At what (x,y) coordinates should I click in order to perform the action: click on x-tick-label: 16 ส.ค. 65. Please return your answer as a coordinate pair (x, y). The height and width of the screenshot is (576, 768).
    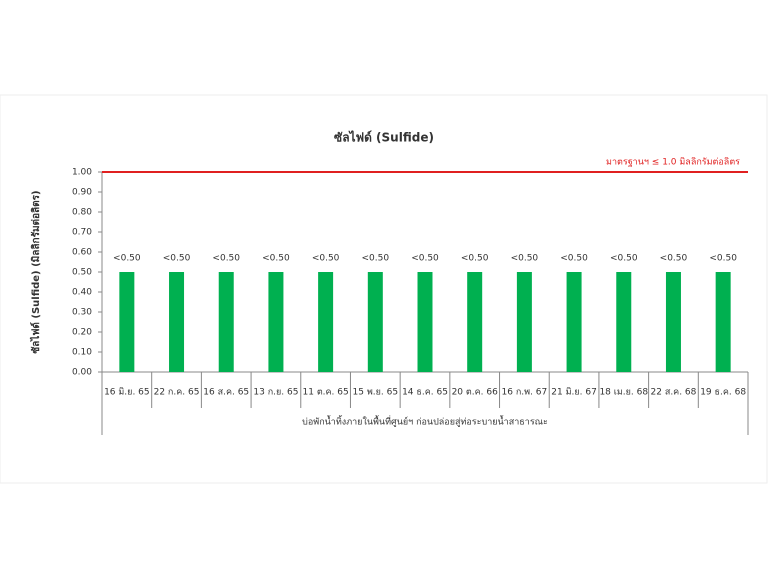
    Looking at the image, I should click on (226, 393).